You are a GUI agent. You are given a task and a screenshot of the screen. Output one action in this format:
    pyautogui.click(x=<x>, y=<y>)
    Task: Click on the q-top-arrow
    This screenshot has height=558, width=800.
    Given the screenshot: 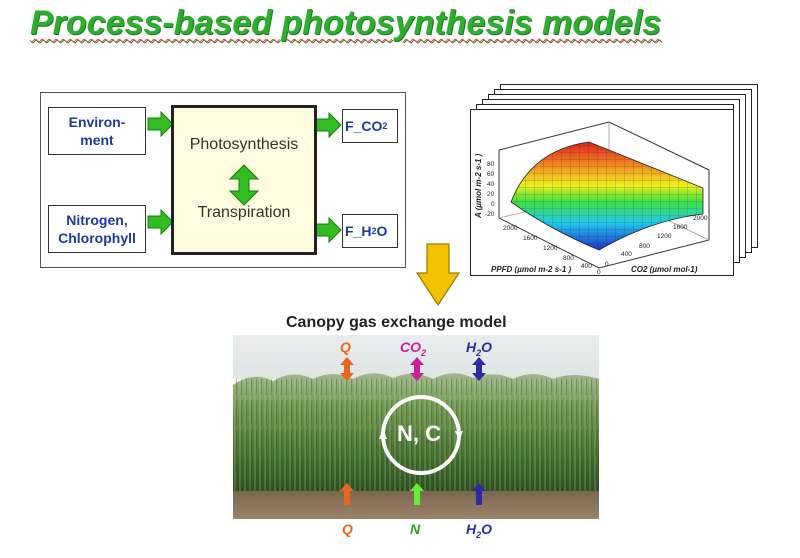 What is the action you would take?
    pyautogui.click(x=347, y=369)
    